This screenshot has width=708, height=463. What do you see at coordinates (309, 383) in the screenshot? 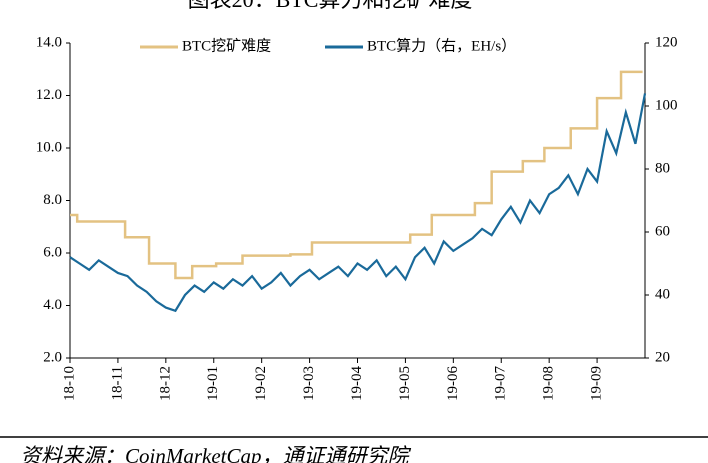
I see `x-tick-label: 19-03` at bounding box center [309, 383].